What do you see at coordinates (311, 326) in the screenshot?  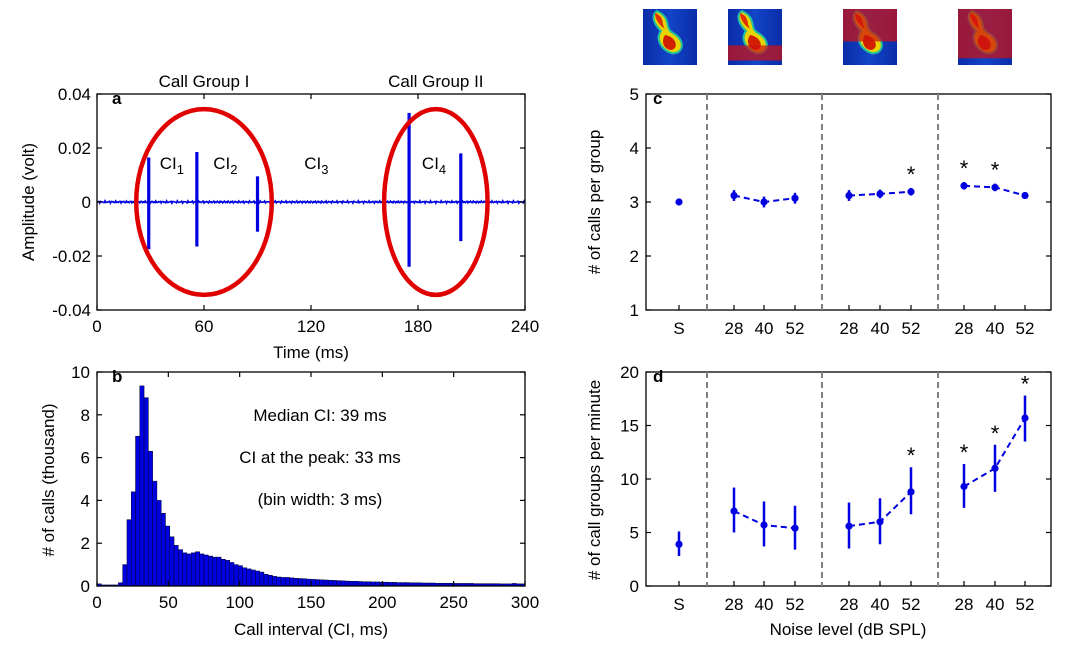 I see `x-tick-label: 120` at bounding box center [311, 326].